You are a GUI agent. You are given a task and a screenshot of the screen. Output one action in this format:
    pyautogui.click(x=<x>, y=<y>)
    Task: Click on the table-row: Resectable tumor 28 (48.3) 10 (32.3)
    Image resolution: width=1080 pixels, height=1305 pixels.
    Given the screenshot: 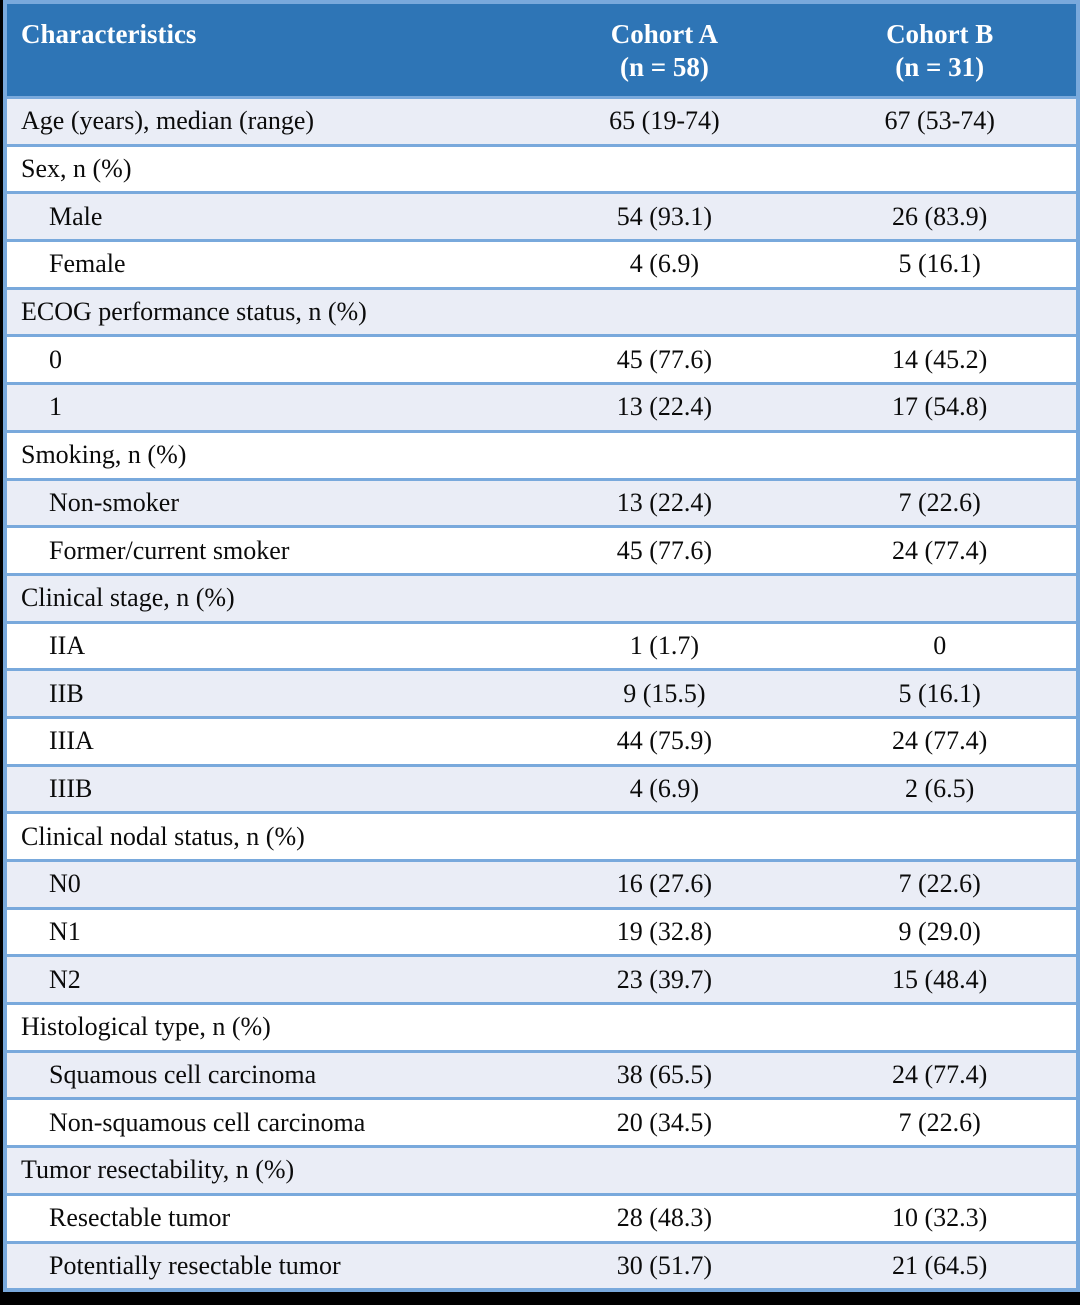 What is the action you would take?
    pyautogui.click(x=541, y=1216)
    